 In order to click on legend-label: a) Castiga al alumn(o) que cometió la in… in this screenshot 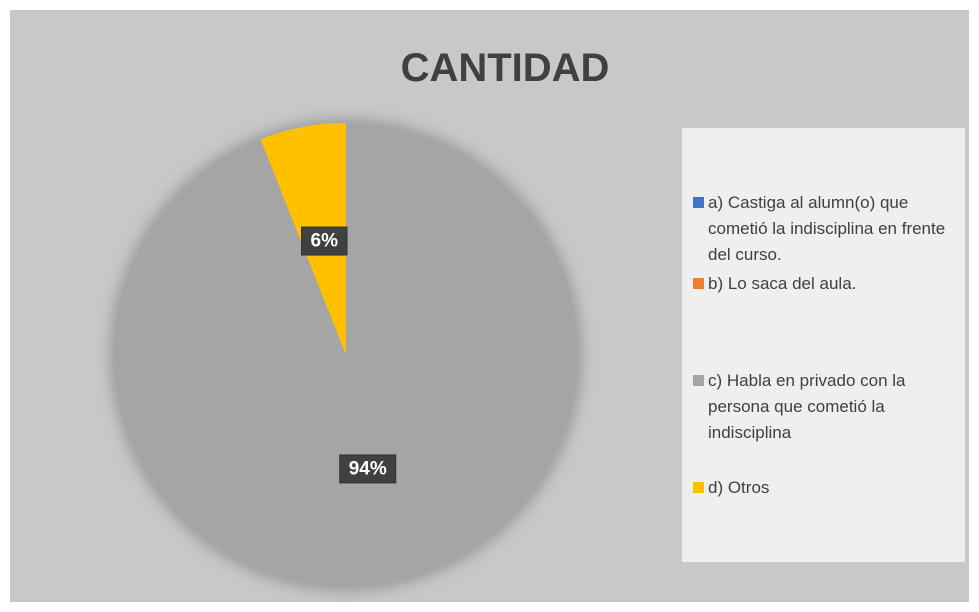, I will do `click(827, 228)`.